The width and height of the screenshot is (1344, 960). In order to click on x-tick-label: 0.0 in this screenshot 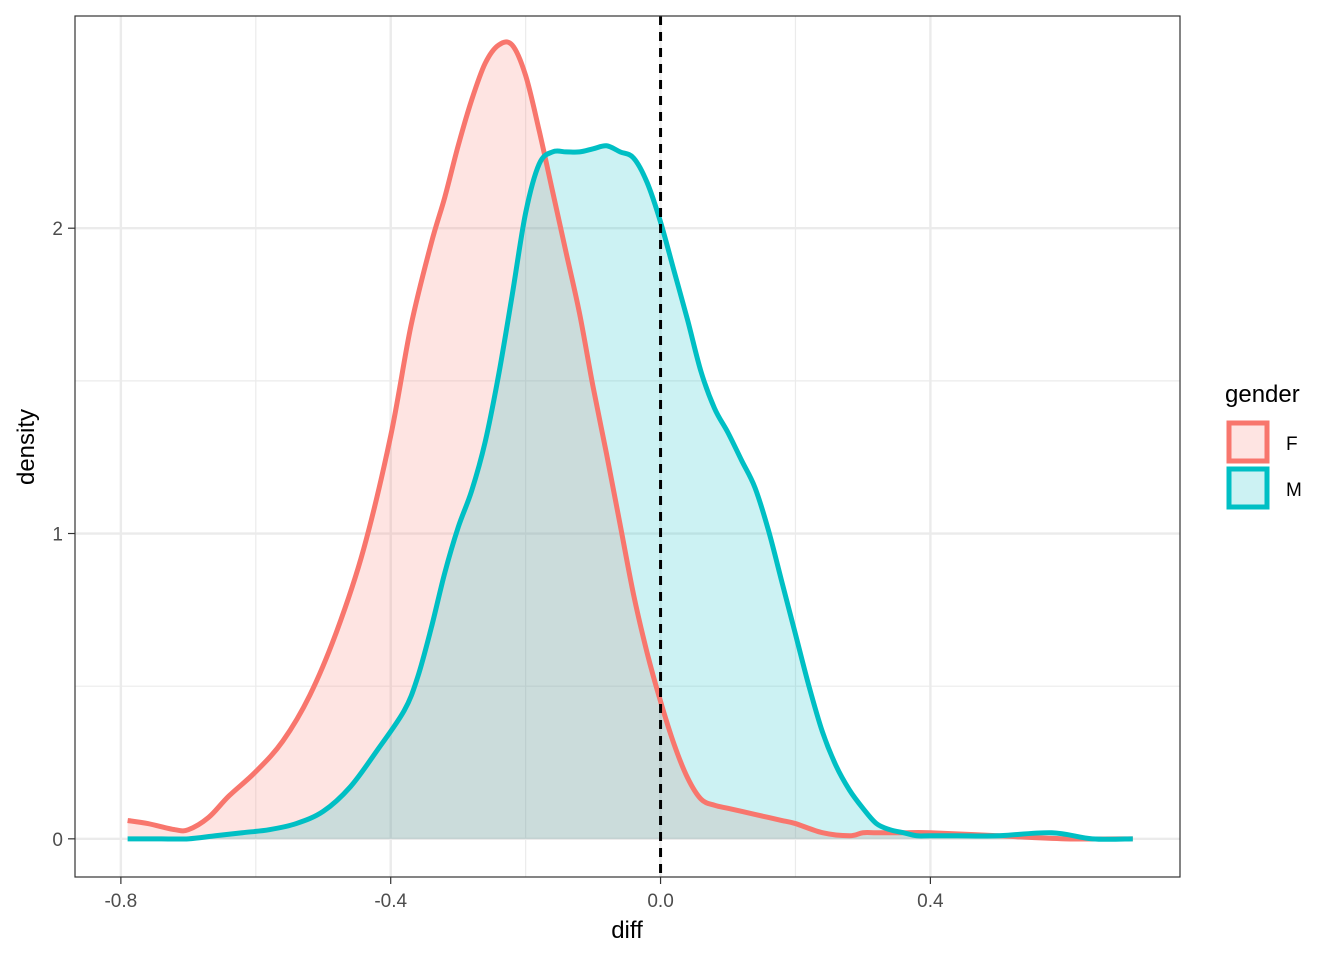, I will do `click(660, 901)`.